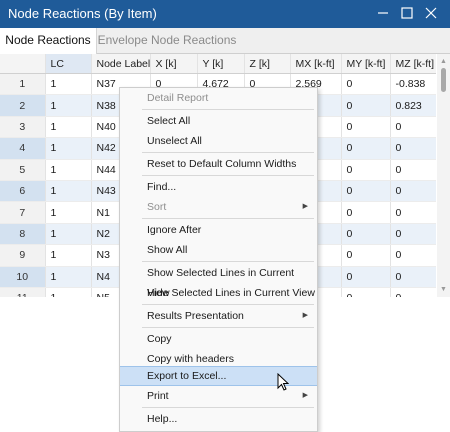 This screenshot has width=450, height=432. What do you see at coordinates (23, 148) in the screenshot?
I see `row-header: 4` at bounding box center [23, 148].